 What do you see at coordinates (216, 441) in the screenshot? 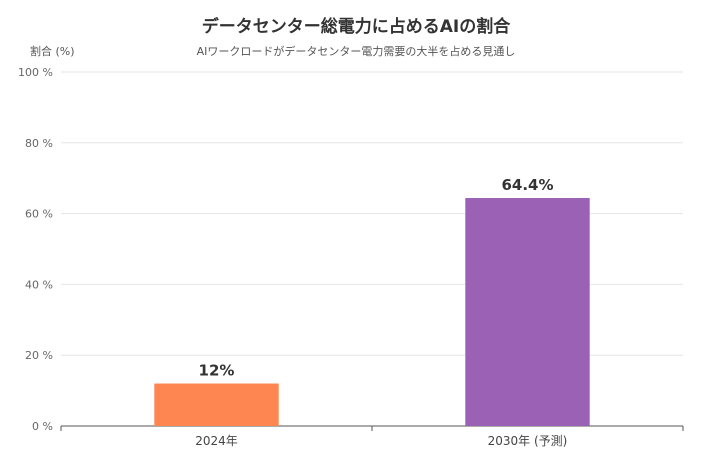
I see `x-tick-label: 2024年` at bounding box center [216, 441].